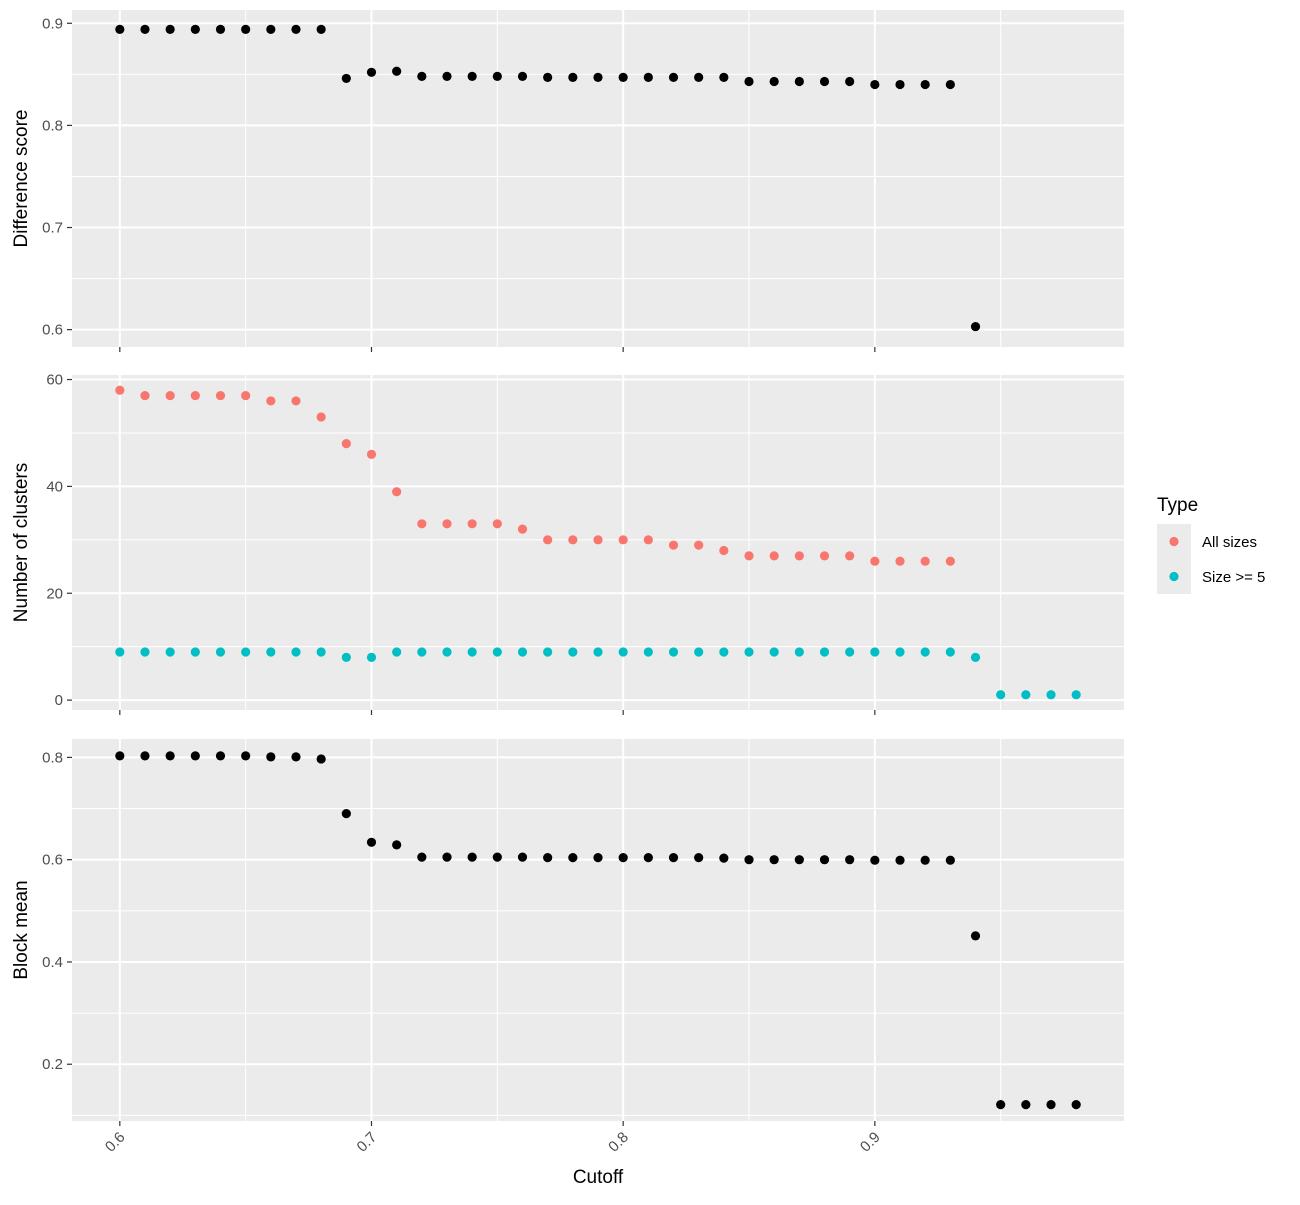 The height and width of the screenshot is (1205, 1300). I want to click on x-tick-label: 0.6, so click(115, 1142).